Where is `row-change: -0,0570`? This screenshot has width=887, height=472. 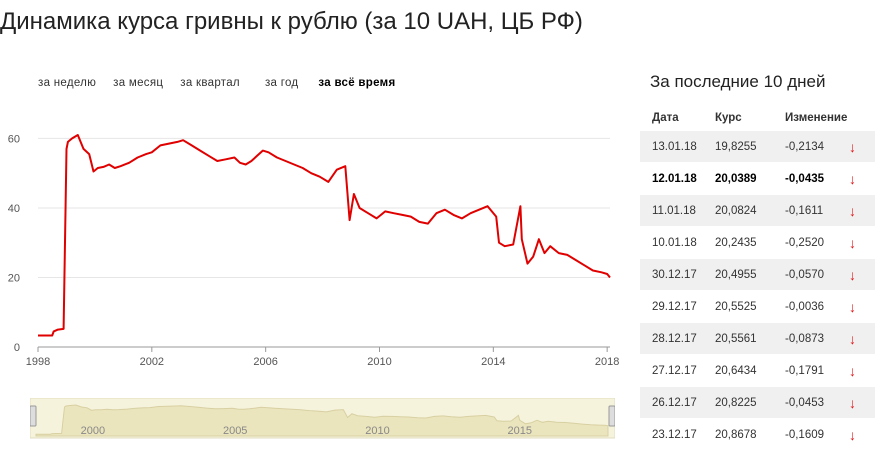
row-change: -0,0570 is located at coordinates (805, 274).